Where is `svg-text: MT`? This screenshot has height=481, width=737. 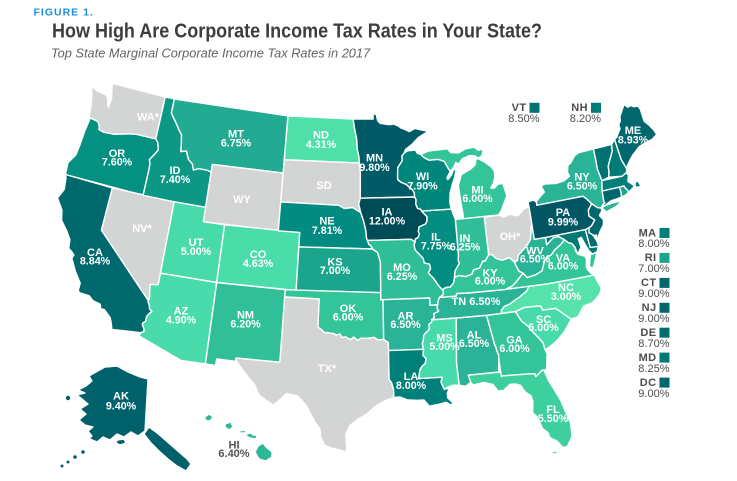 svg-text: MT is located at coordinates (236, 135).